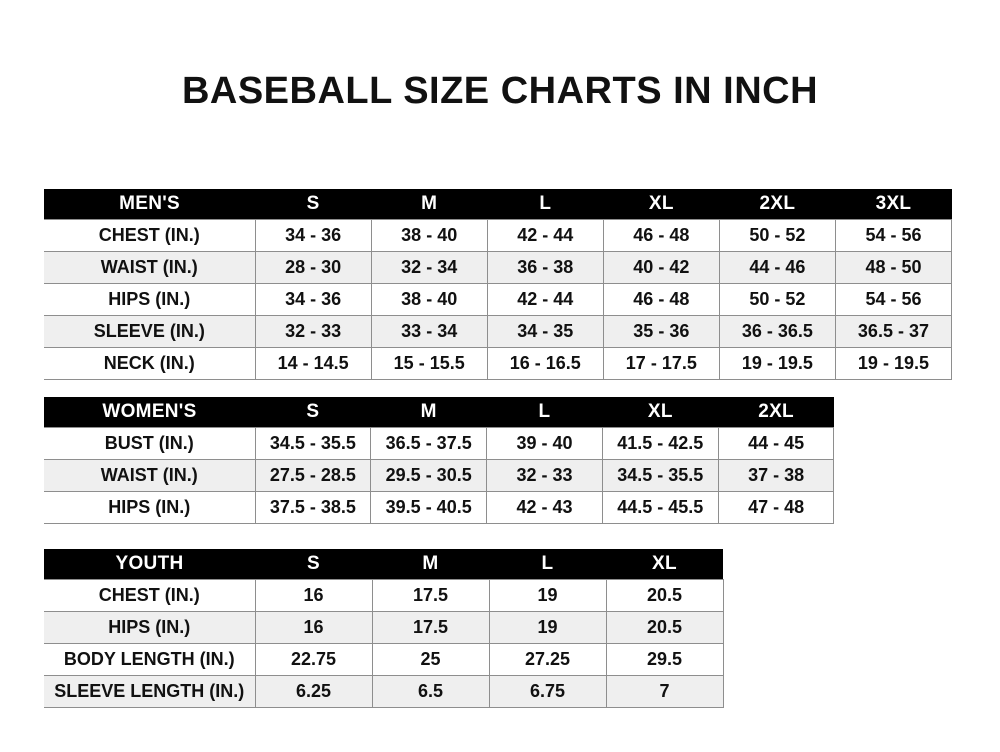  I want to click on cell-value: 29.5, so click(664, 659).